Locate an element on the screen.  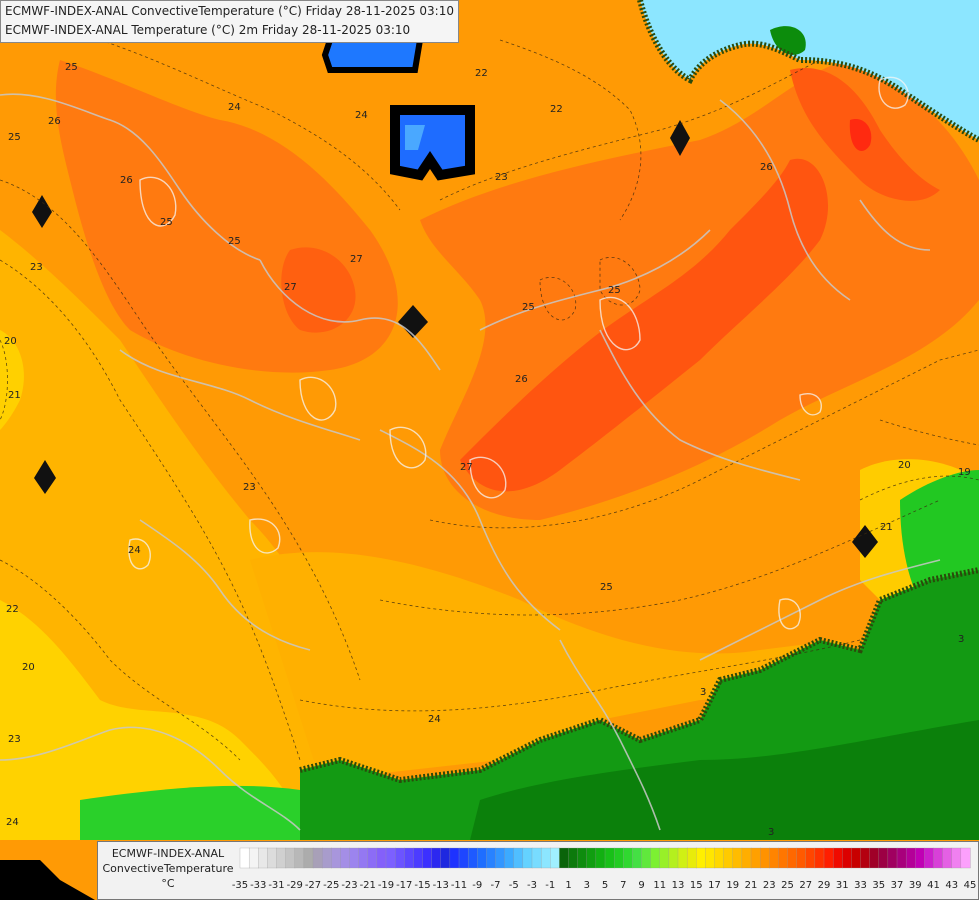
legend-tick-label: -9 is located at coordinates (477, 885).